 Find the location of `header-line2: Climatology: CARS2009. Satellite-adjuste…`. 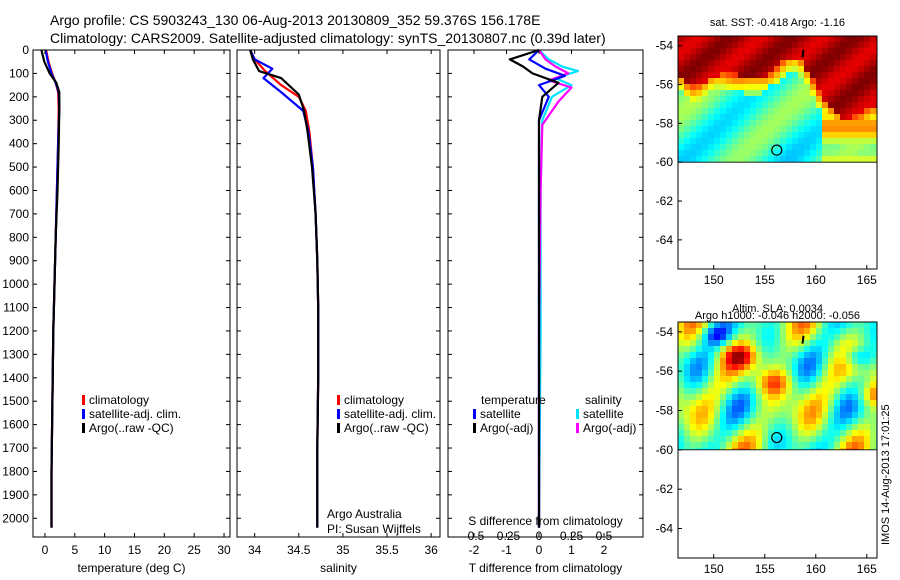

header-line2: Climatology: CARS2009. Satellite-adjuste… is located at coordinates (328, 38).